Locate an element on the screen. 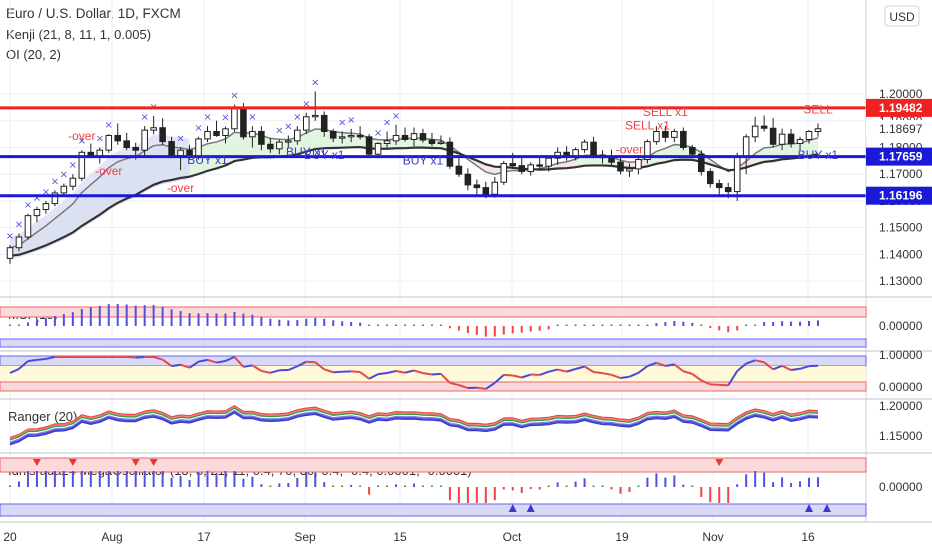 Image resolution: width=932 pixels, height=550 pixels. tdi-tick-label: 0.00000 is located at coordinates (901, 387).